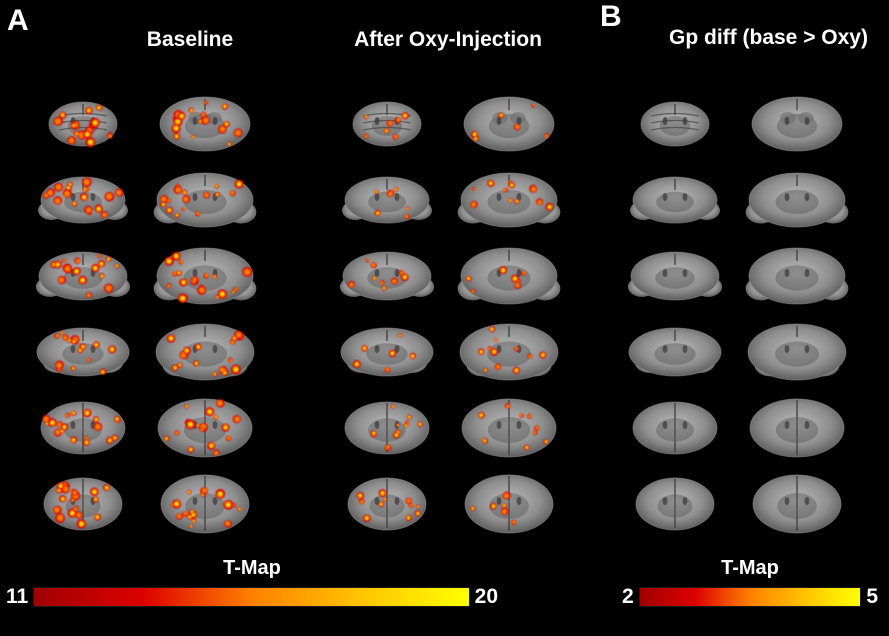 The image size is (889, 636). What do you see at coordinates (628, 596) in the screenshot?
I see `colorbar-right-min: 2` at bounding box center [628, 596].